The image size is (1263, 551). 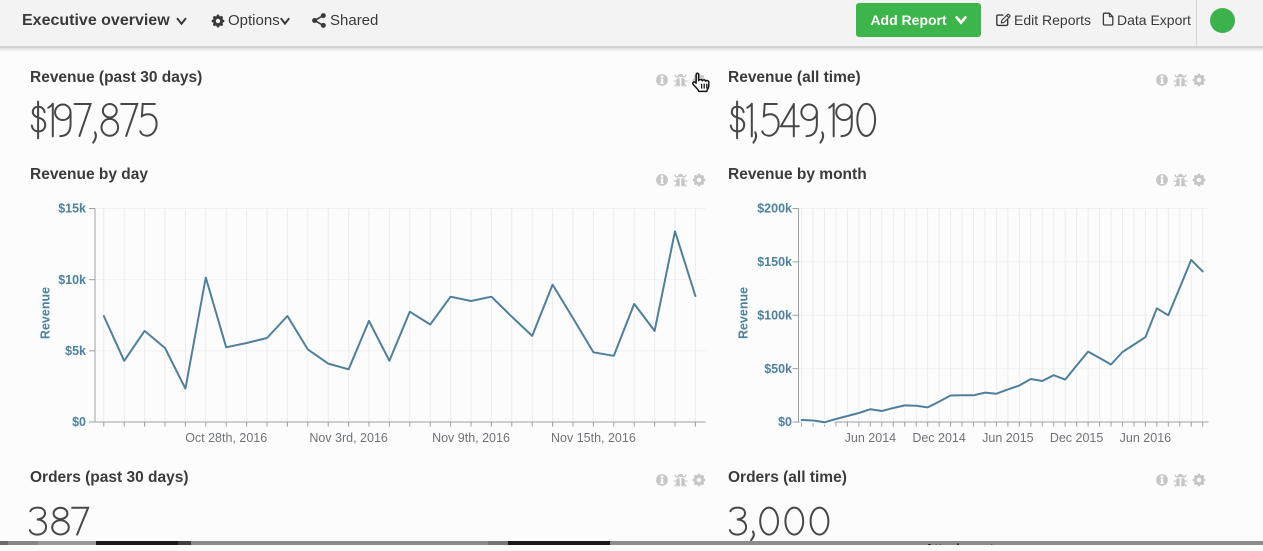 What do you see at coordinates (870, 438) in the screenshot?
I see `svg-text: Jun 2014` at bounding box center [870, 438].